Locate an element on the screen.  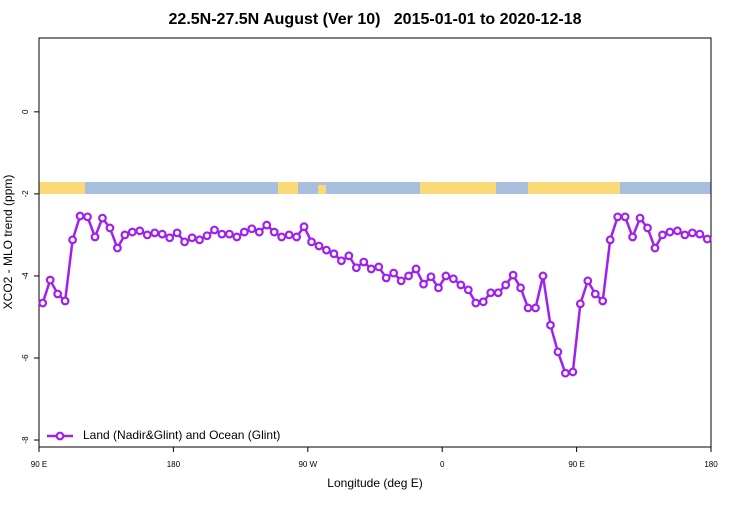
y-tick-label: -6 is located at coordinates (25, 358).